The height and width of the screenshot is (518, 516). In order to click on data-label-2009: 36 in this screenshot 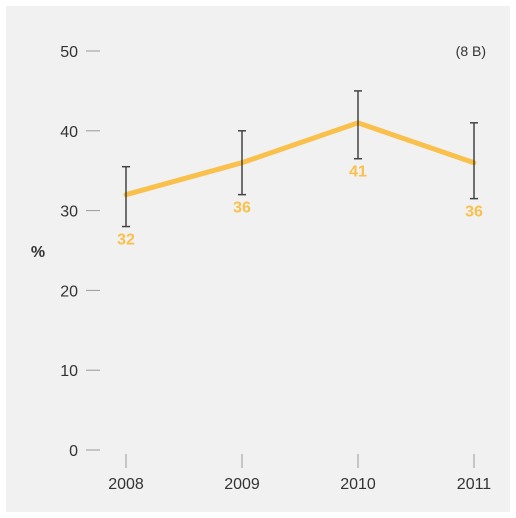, I will do `click(242, 208)`.